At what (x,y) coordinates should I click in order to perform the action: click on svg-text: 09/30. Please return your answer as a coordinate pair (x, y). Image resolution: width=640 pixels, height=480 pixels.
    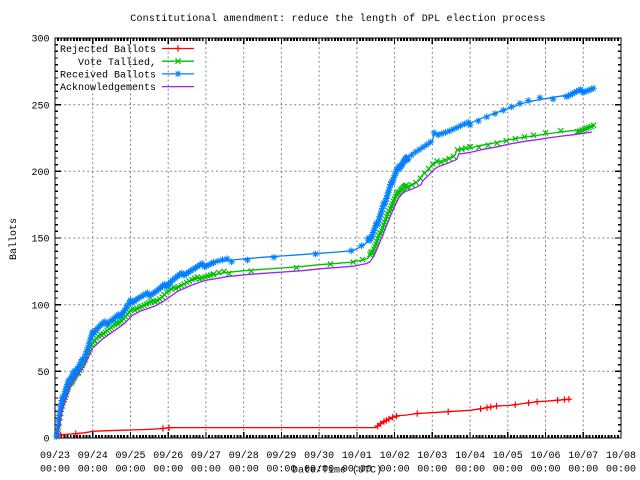
    Looking at the image, I should click on (319, 456).